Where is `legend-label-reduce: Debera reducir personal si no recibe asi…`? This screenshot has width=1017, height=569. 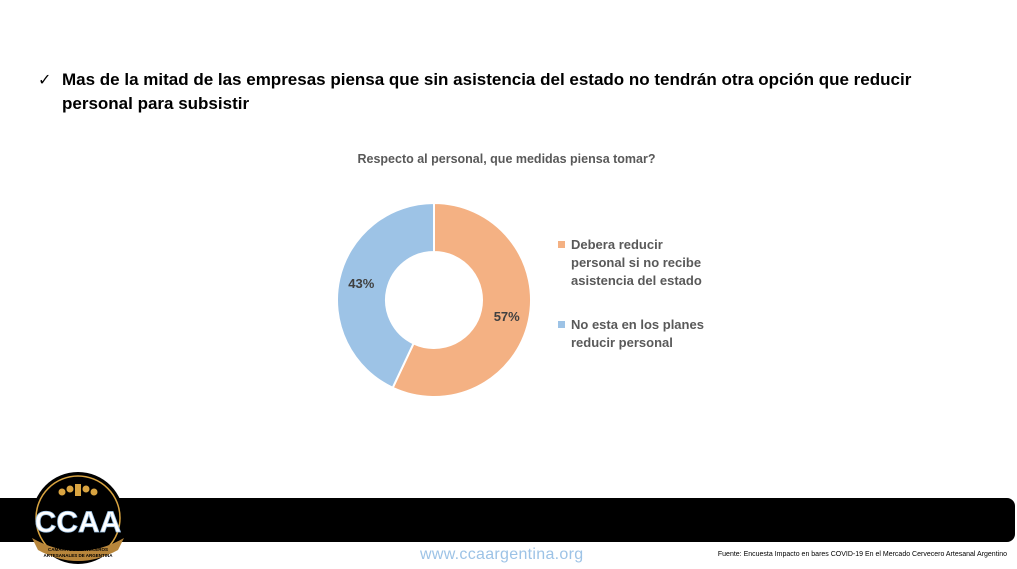
legend-label-reduce: Debera reducir personal si no recibe asi… is located at coordinates (636, 262).